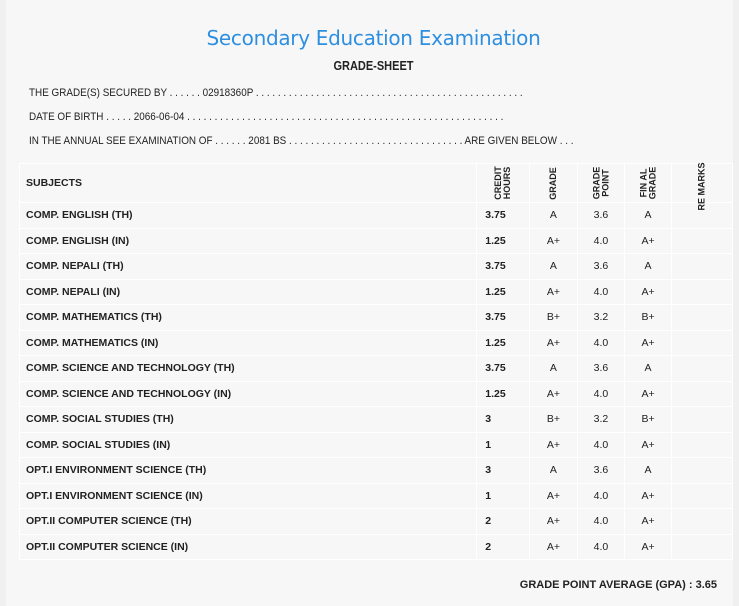  I want to click on subject-cell: OPT.I ENVIRONMENT SCIENCE (TH), so click(248, 470).